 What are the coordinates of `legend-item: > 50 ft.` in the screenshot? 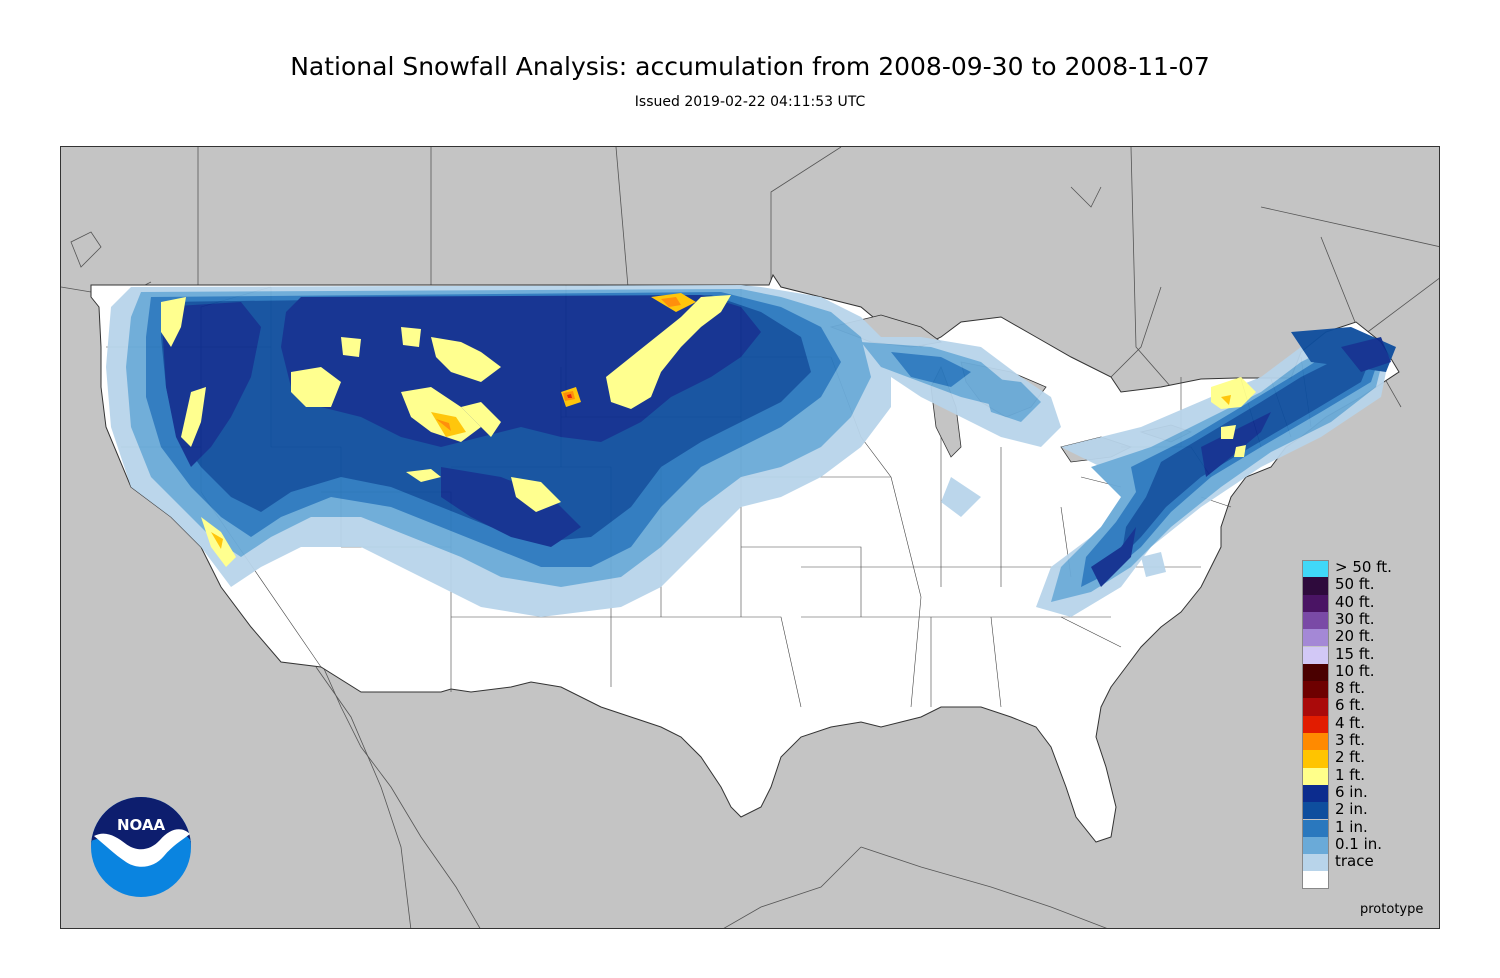 It's located at (1362, 568).